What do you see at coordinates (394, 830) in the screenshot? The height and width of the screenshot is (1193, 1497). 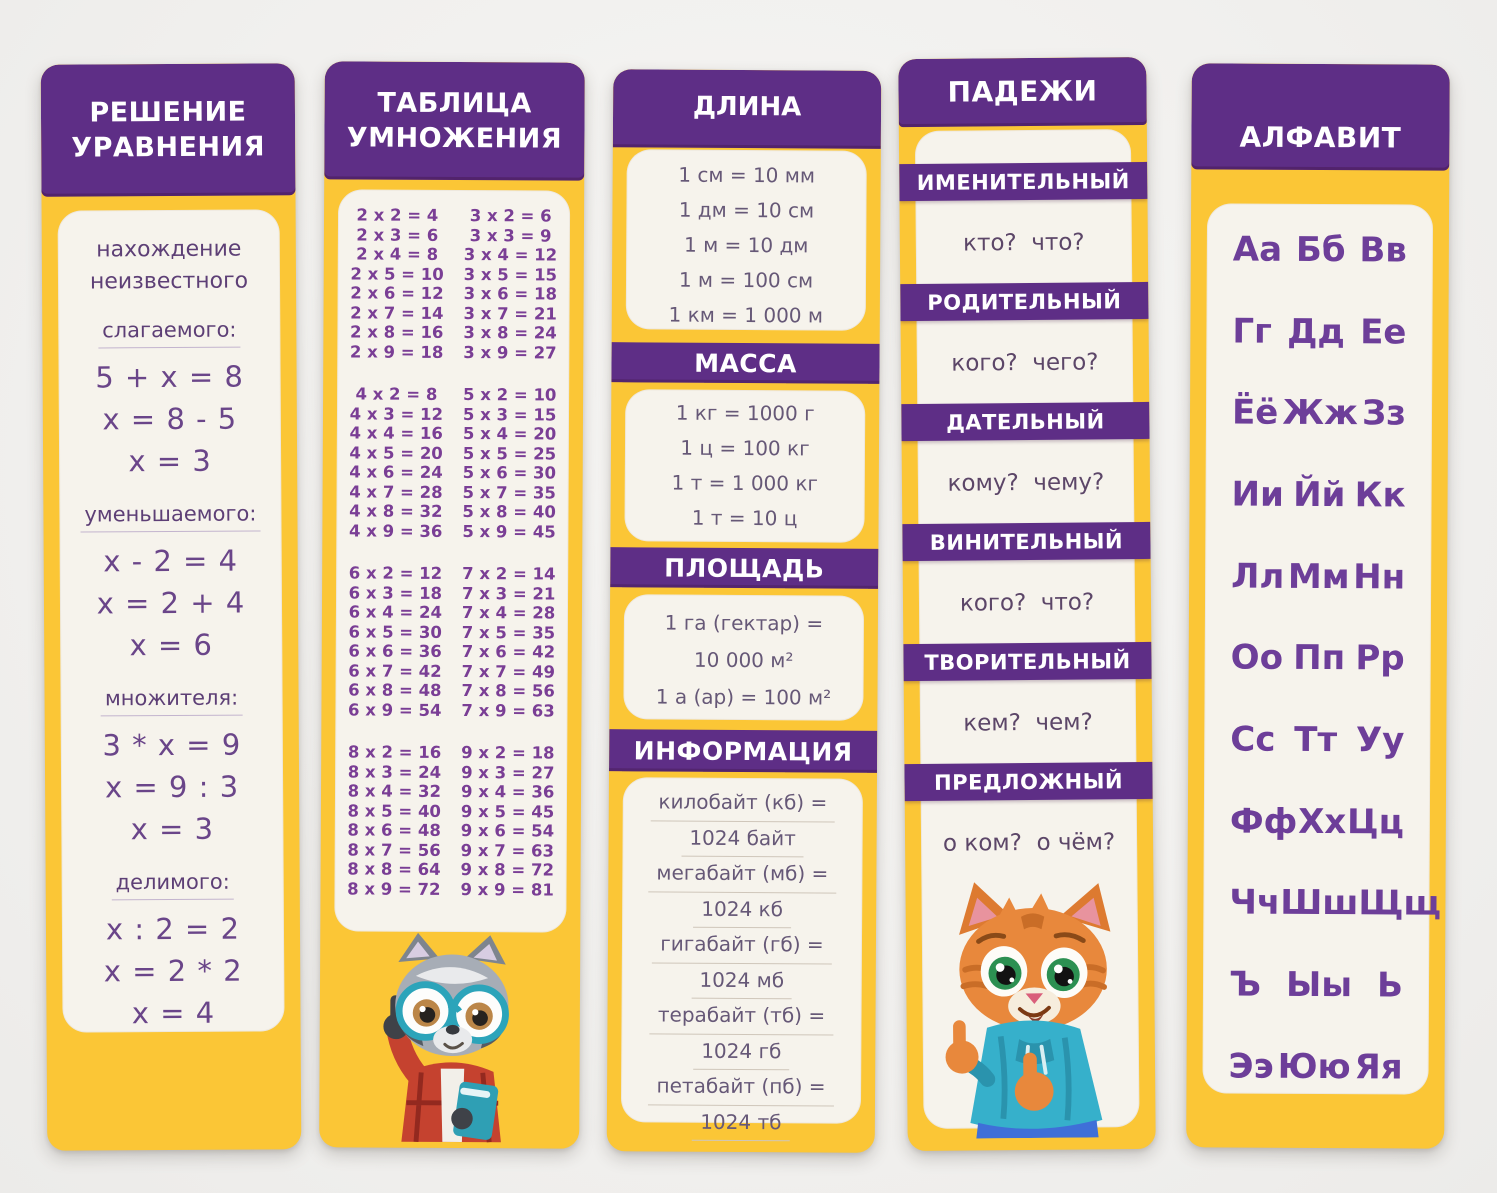 I see `mult-fact: 8 x 6 = 48` at bounding box center [394, 830].